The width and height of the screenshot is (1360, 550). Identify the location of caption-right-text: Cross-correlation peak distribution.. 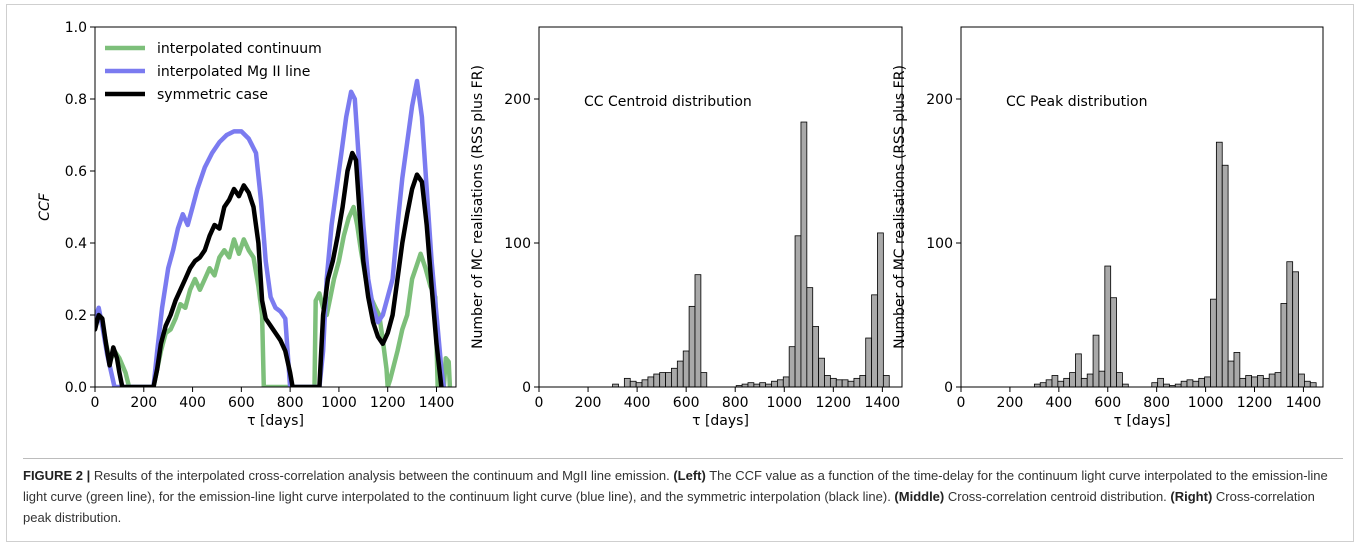
(669, 507).